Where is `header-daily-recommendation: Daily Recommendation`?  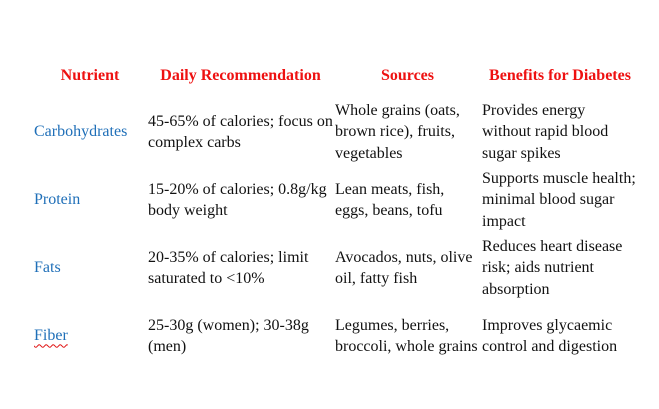
header-daily-recommendation: Daily Recommendation is located at coordinates (240, 75).